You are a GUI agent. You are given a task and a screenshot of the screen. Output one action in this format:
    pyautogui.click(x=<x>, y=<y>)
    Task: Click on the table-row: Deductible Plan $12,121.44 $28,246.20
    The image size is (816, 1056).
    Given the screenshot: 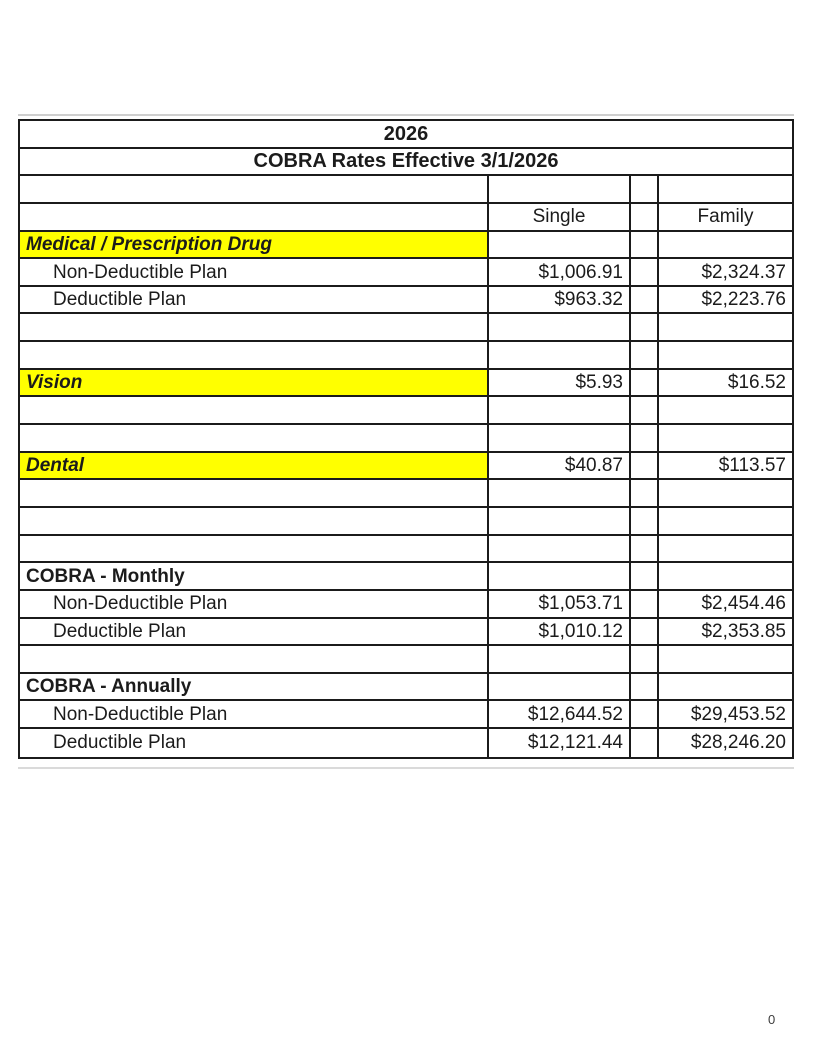 What is the action you would take?
    pyautogui.click(x=406, y=743)
    